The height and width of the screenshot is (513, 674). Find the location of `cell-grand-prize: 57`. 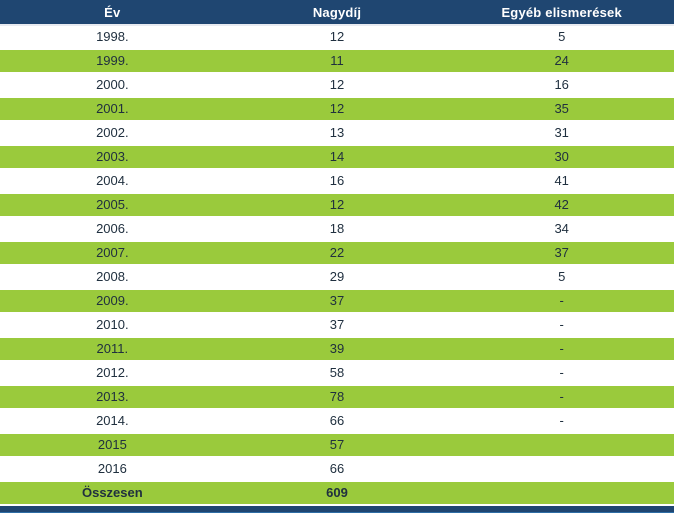

cell-grand-prize: 57 is located at coordinates (337, 444).